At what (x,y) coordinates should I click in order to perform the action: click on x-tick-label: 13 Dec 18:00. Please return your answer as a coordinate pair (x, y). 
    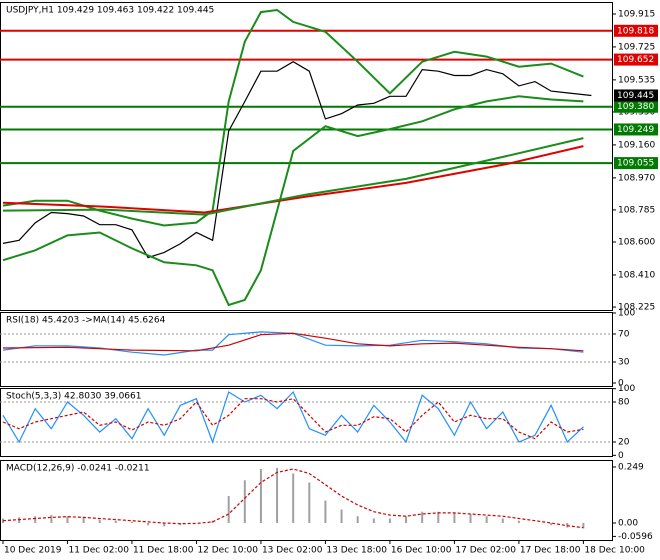
    Looking at the image, I should click on (356, 551).